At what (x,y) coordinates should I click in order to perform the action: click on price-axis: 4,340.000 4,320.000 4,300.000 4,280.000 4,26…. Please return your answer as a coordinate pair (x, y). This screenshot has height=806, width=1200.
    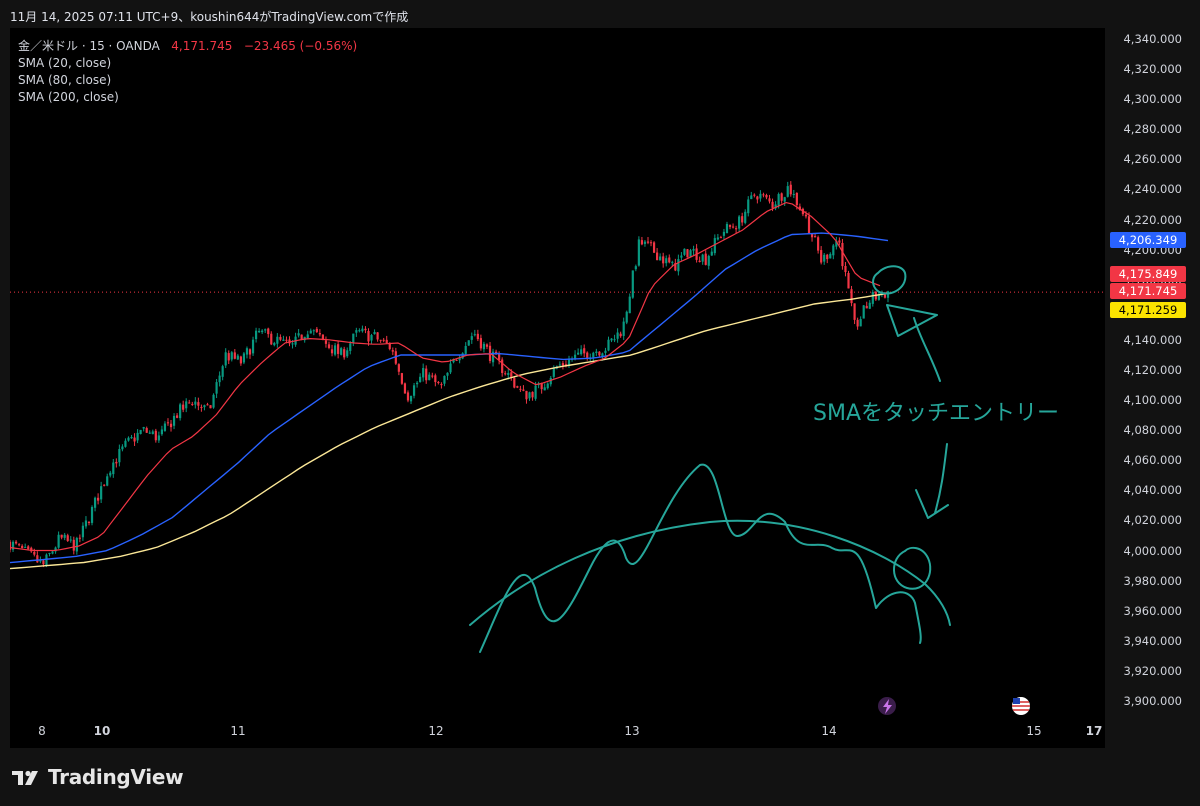
    Looking at the image, I should click on (1152, 388).